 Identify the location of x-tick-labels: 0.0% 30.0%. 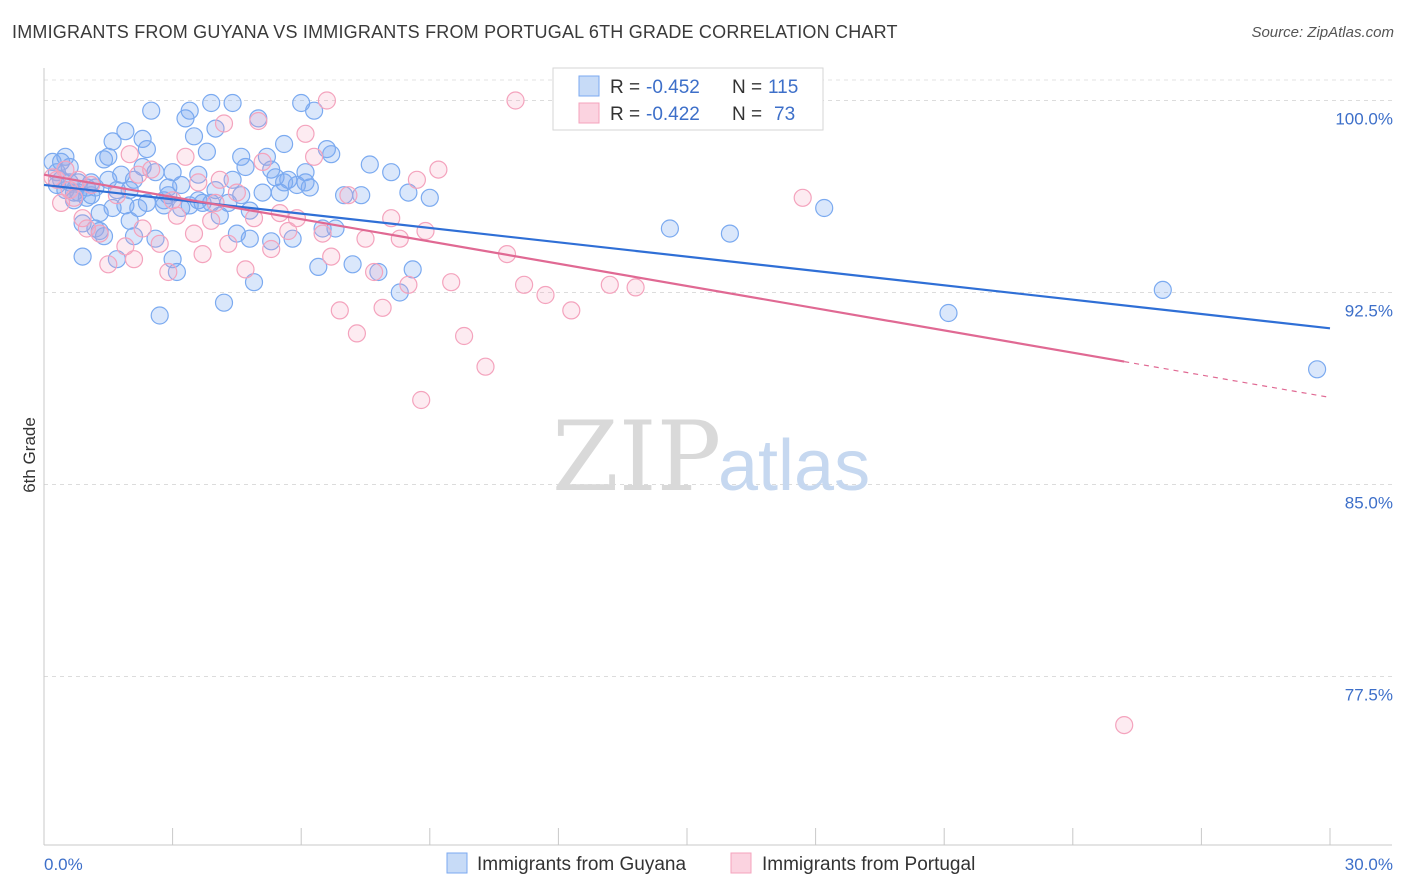
(718, 864).